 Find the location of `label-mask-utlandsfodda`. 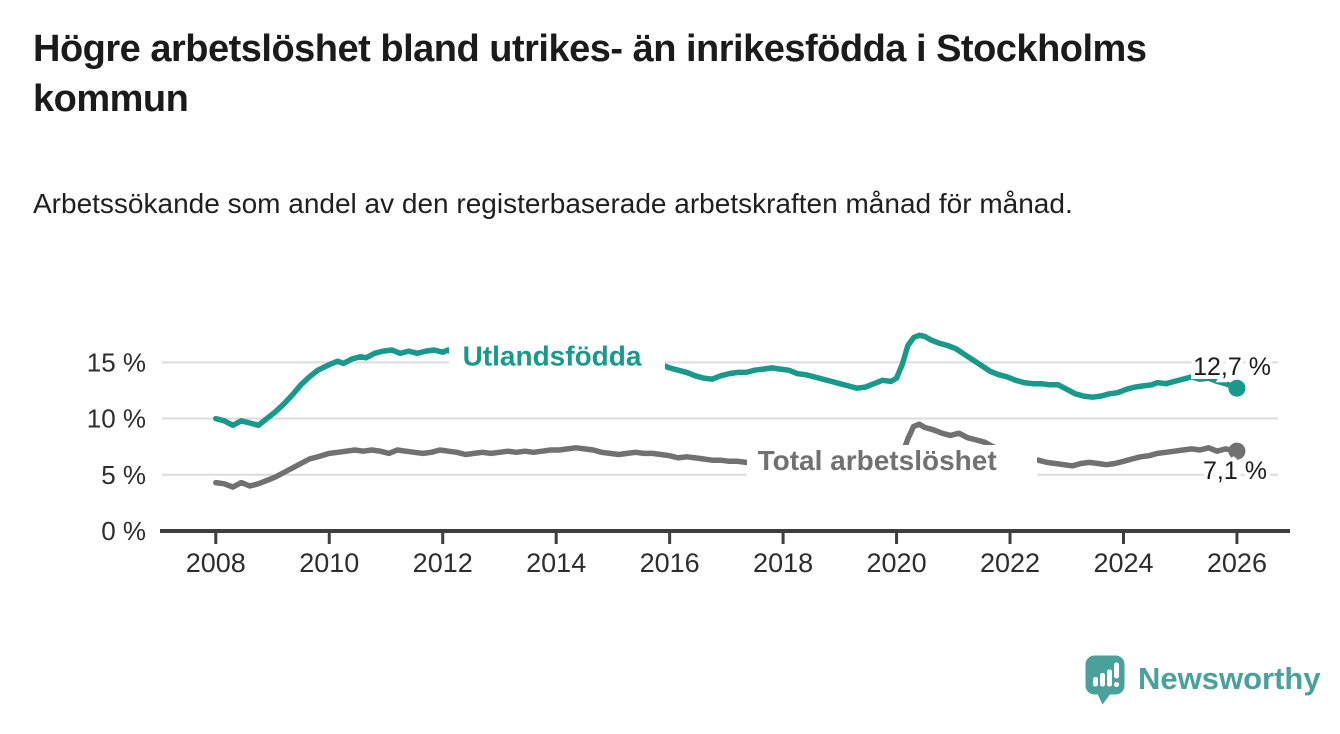

label-mask-utlandsfodda is located at coordinates (557, 356).